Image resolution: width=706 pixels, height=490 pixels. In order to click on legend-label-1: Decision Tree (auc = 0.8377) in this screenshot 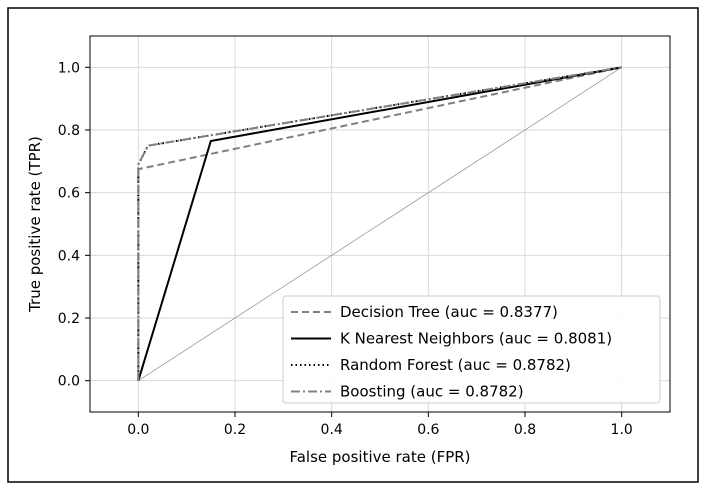, I will do `click(449, 312)`.